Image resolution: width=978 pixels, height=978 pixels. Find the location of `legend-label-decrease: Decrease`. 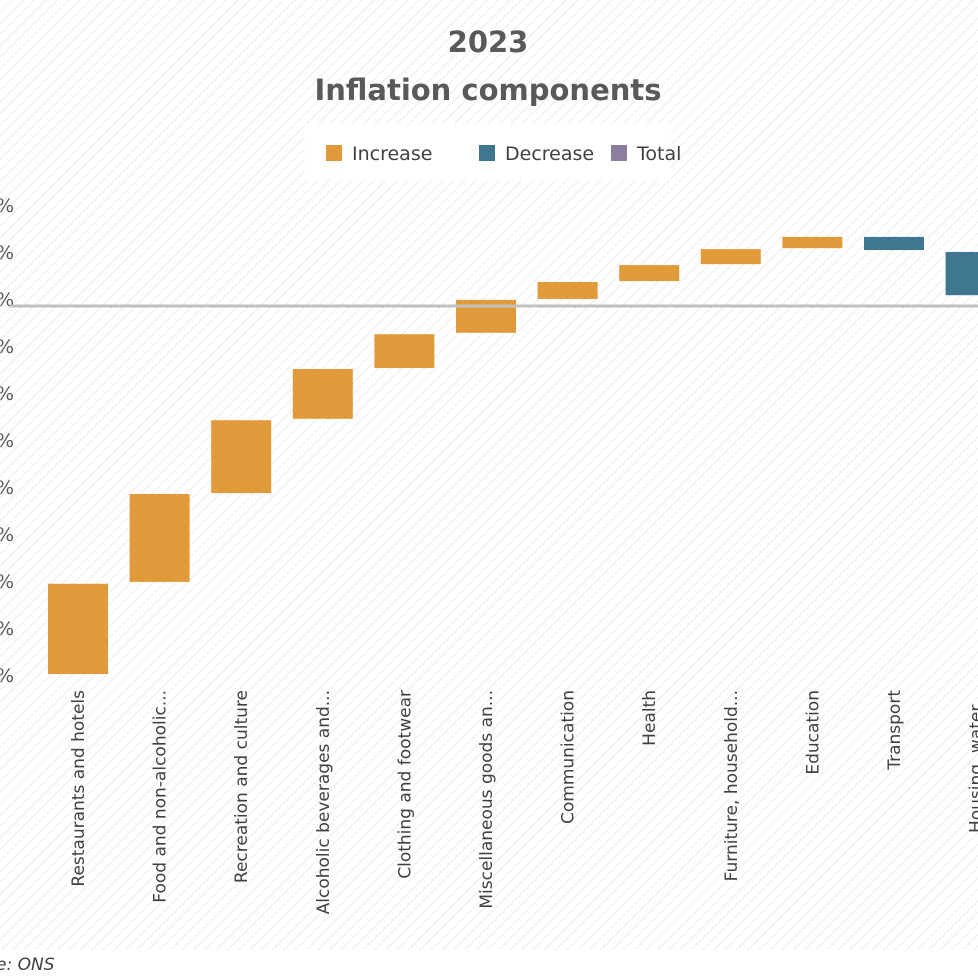

legend-label-decrease: Decrease is located at coordinates (549, 154).